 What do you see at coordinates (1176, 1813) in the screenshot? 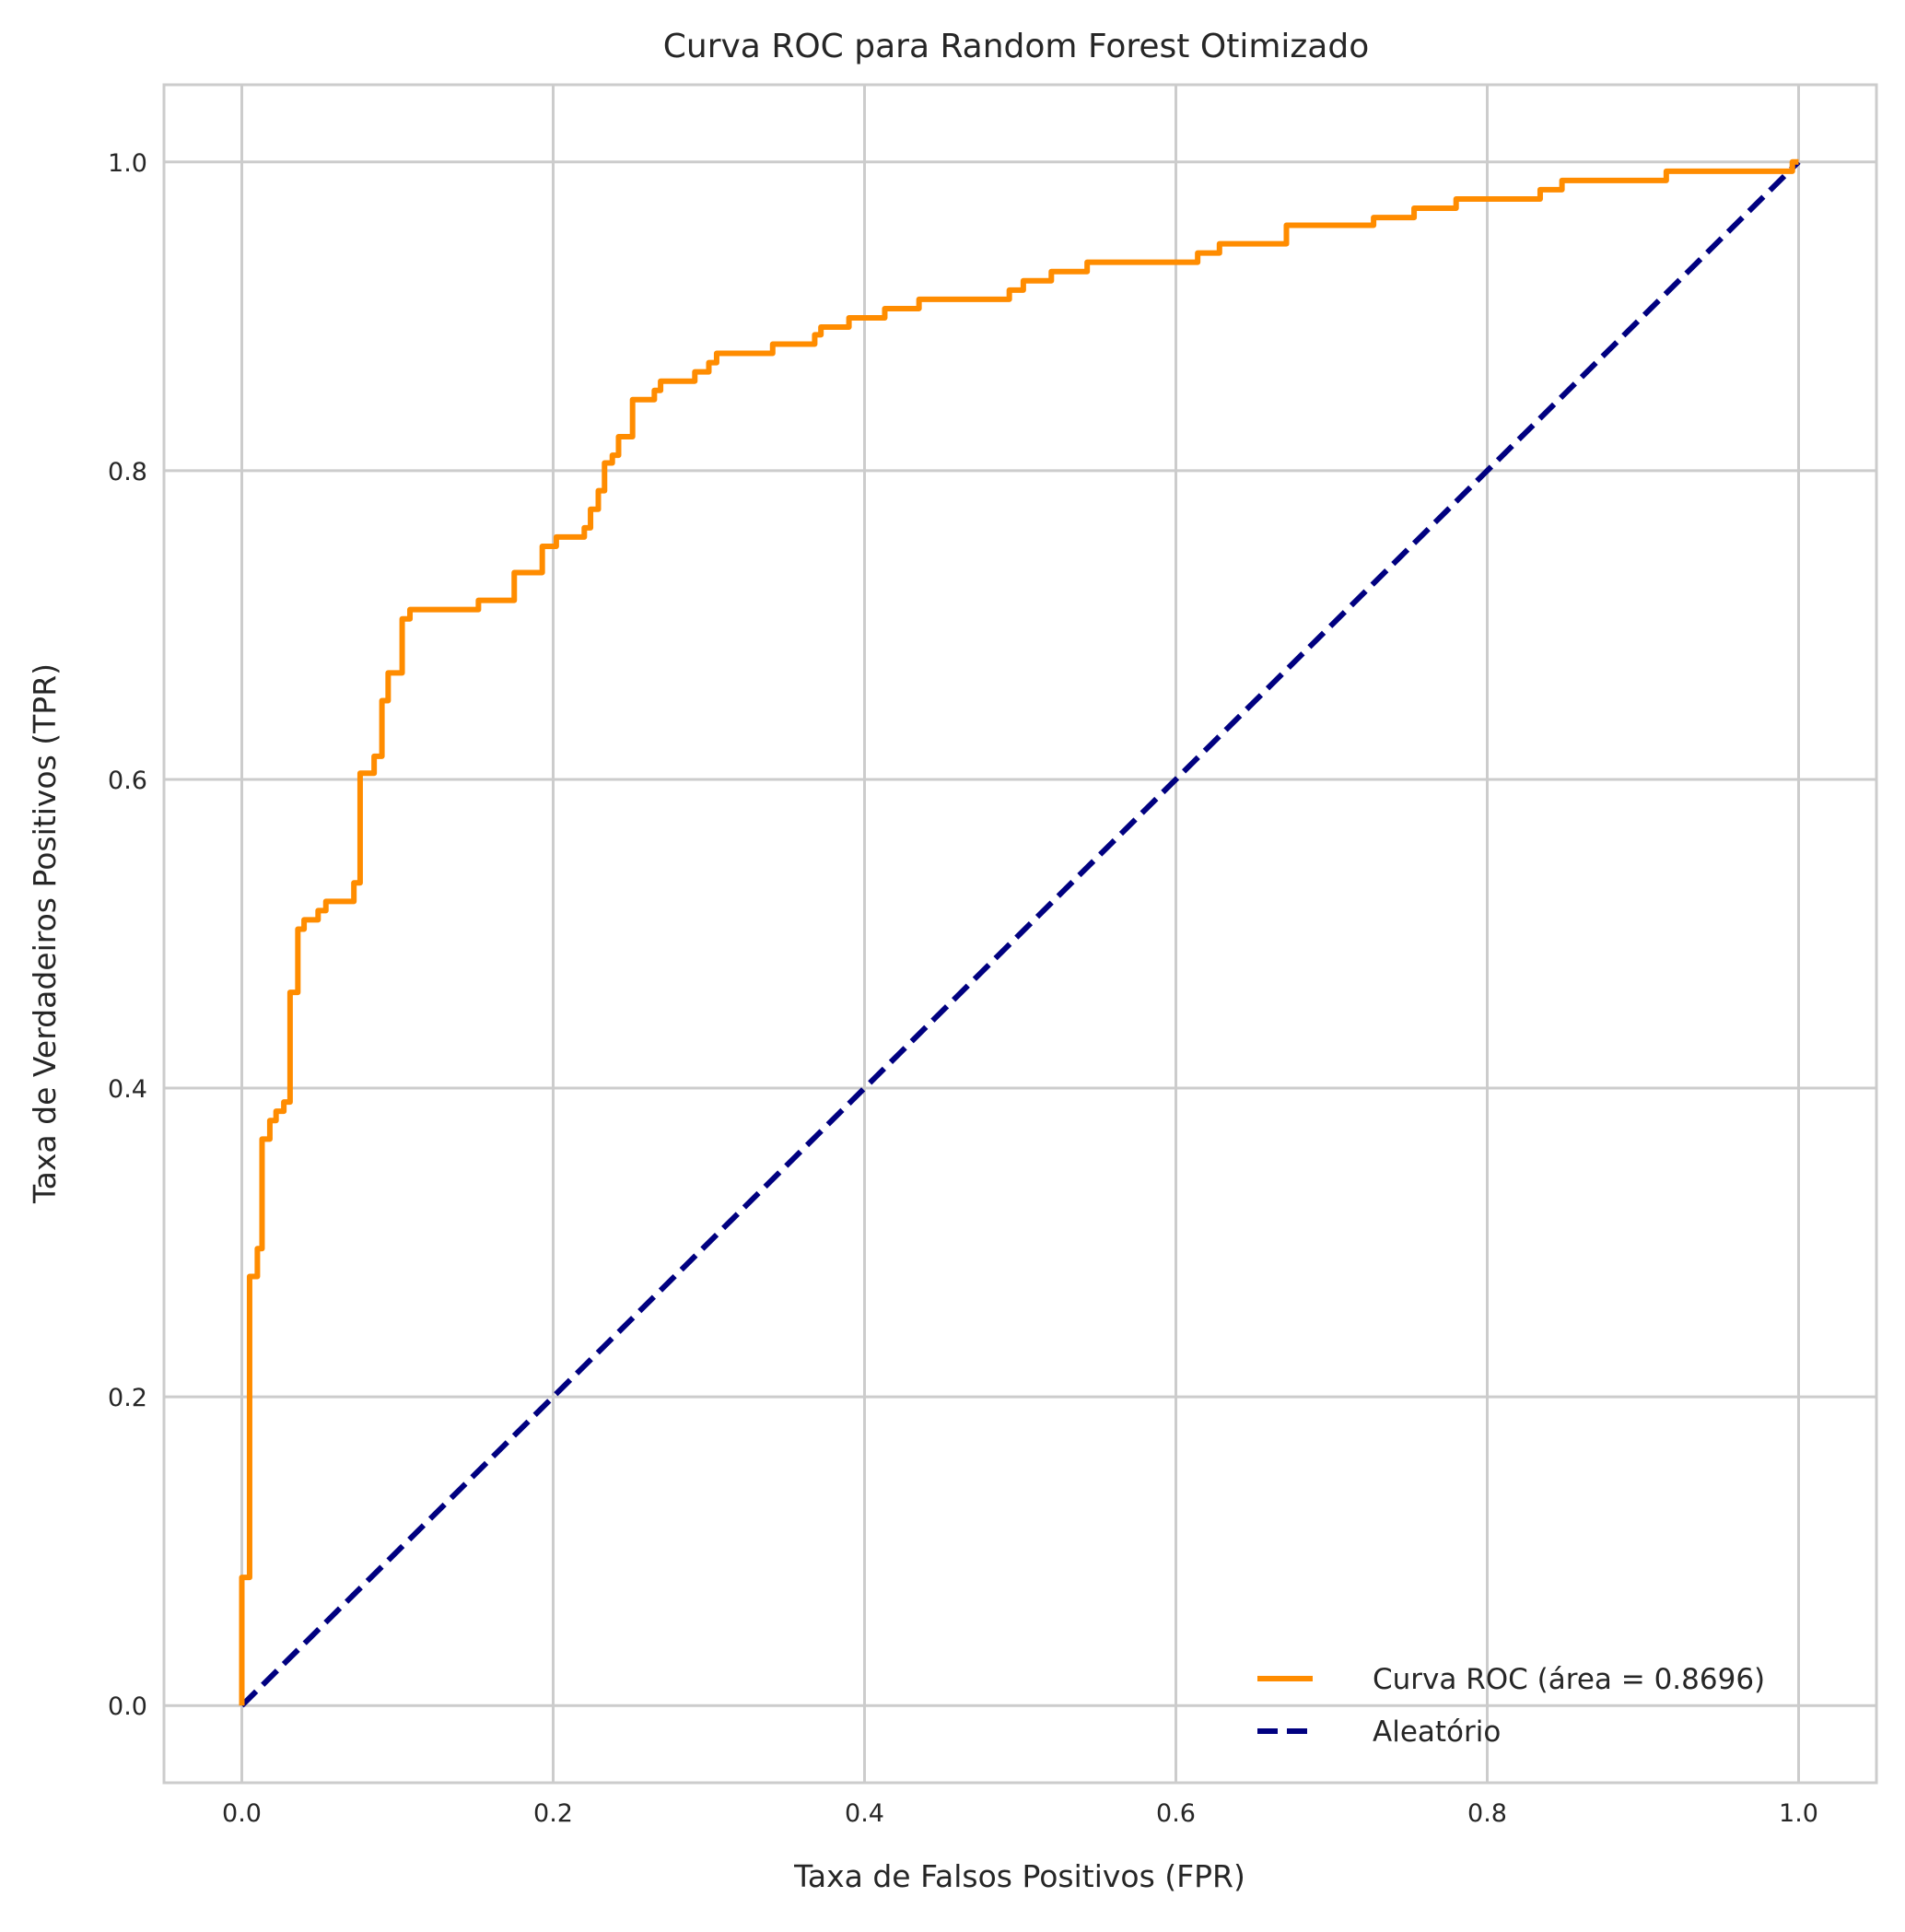
I see `x-tick-label: 0.6` at bounding box center [1176, 1813].